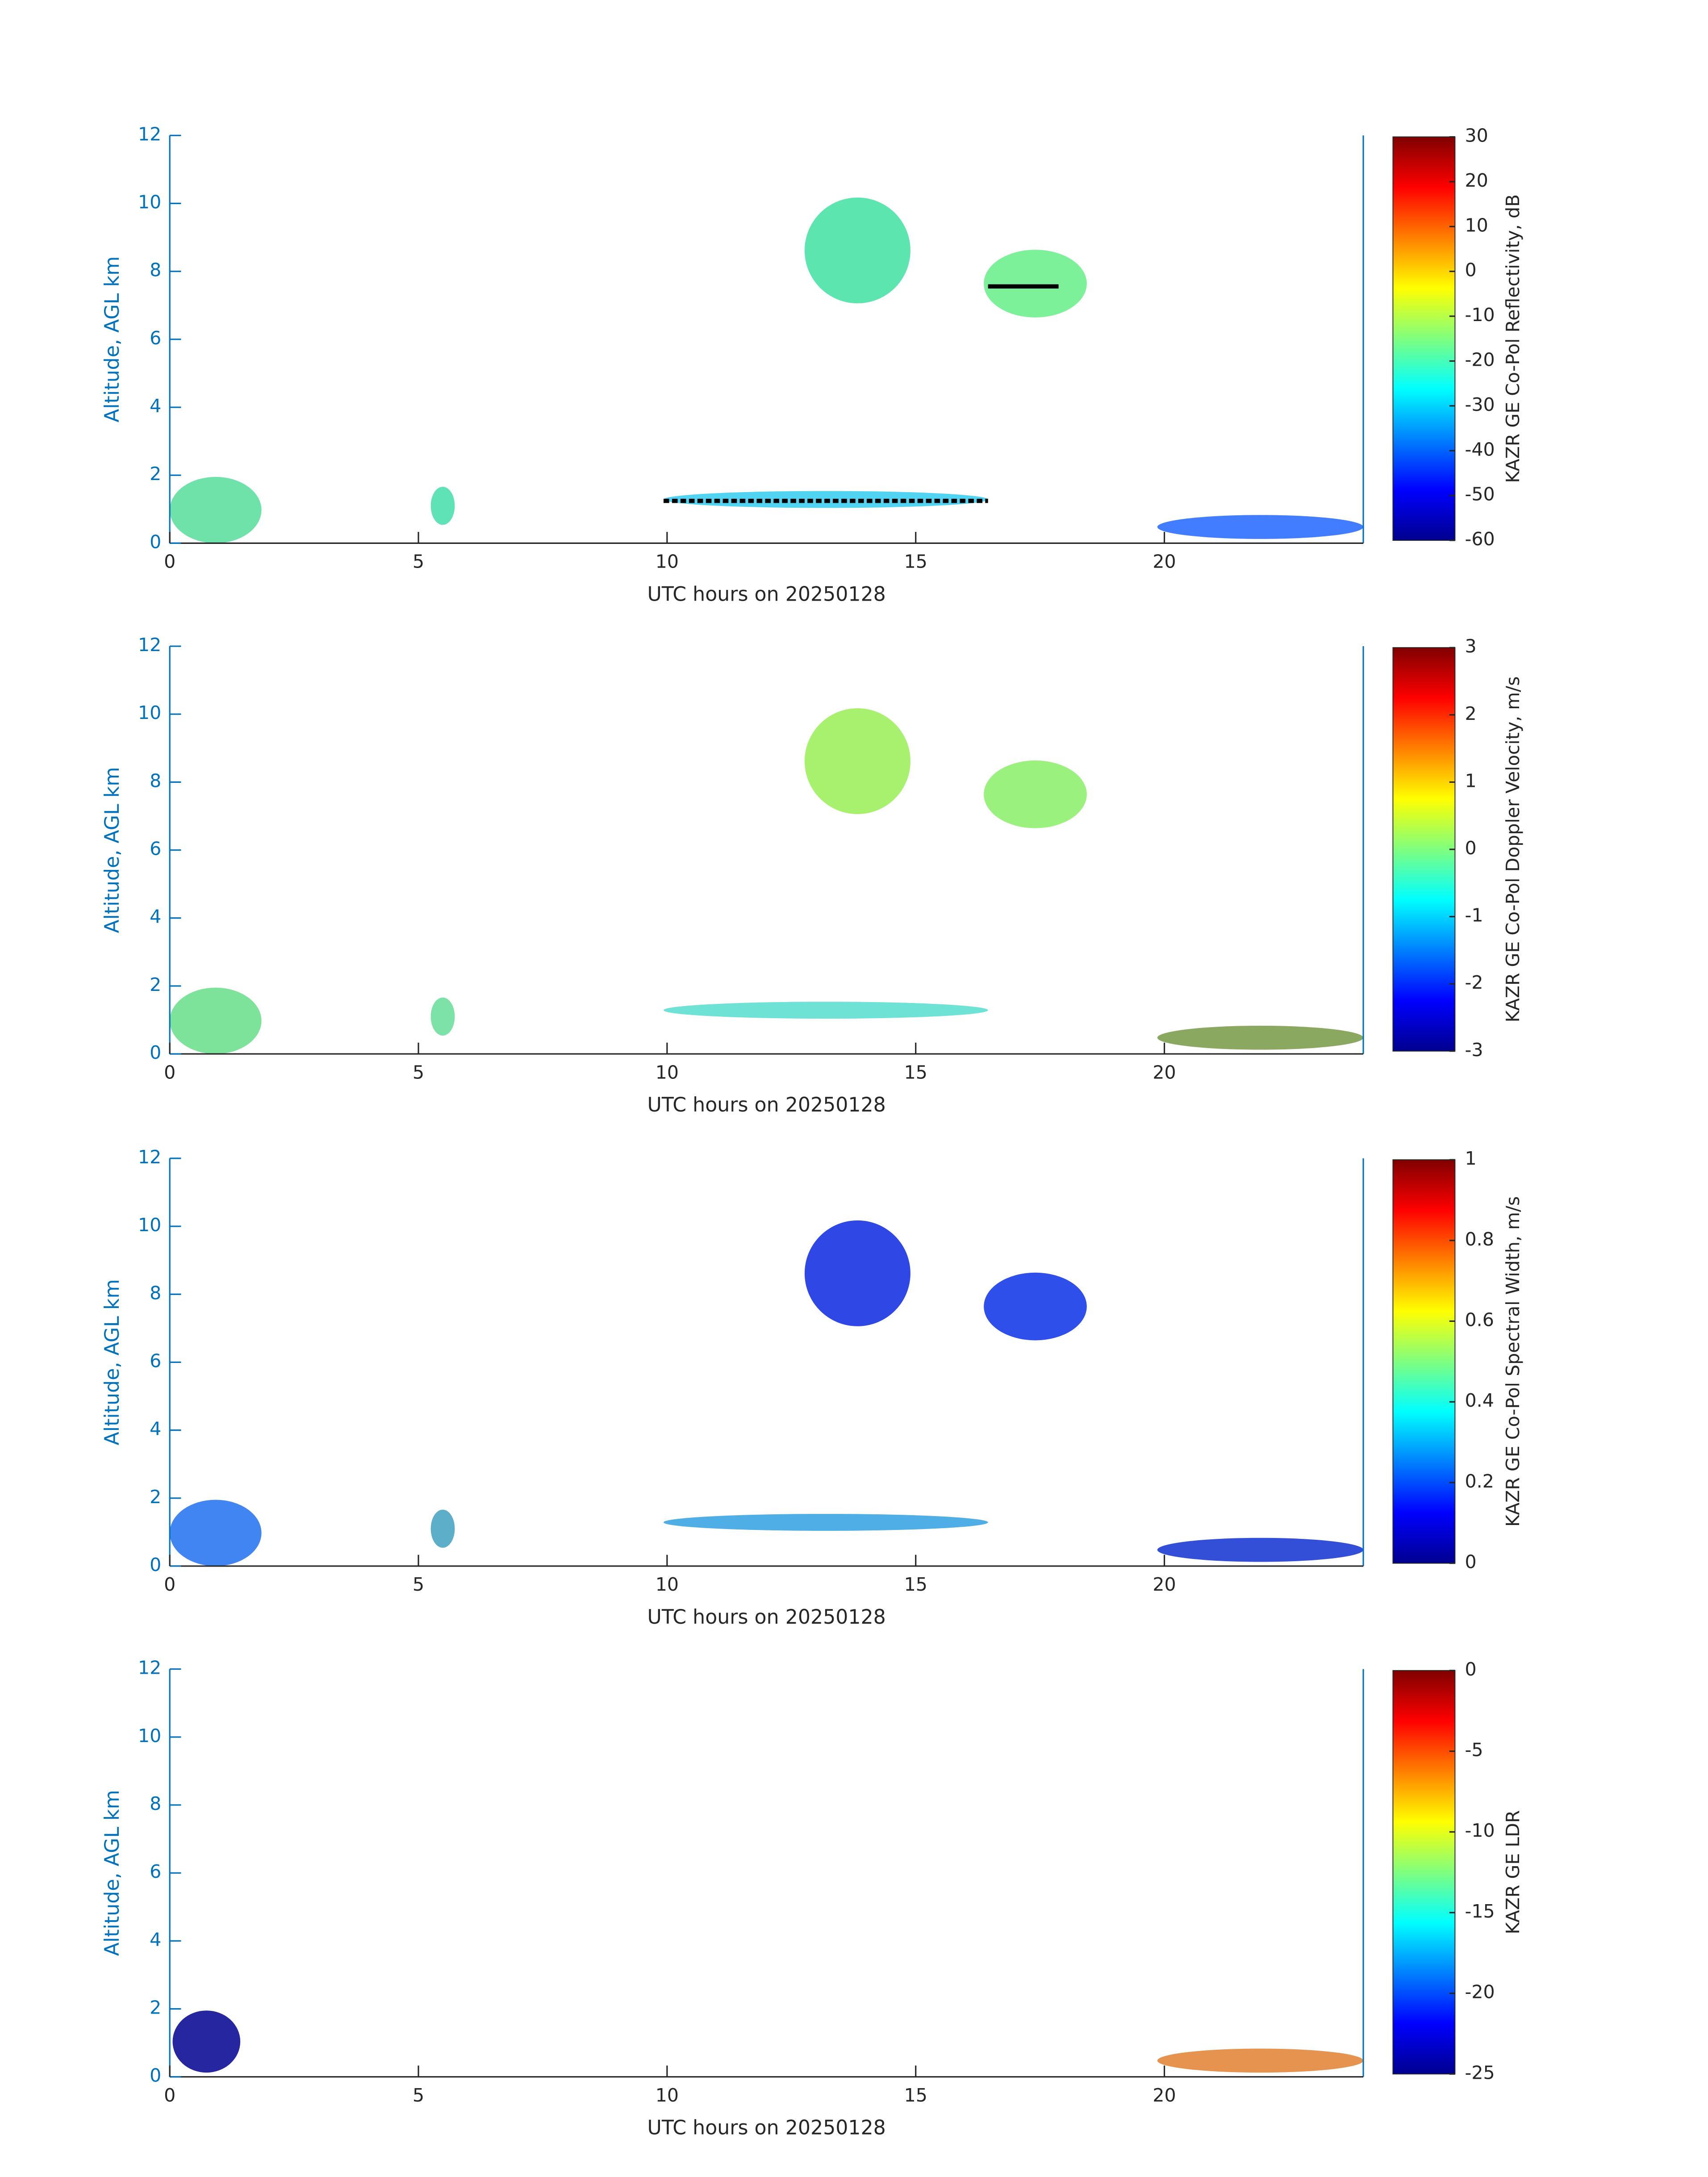  What do you see at coordinates (1471, 646) in the screenshot?
I see `colorbar-tick-label: 3` at bounding box center [1471, 646].